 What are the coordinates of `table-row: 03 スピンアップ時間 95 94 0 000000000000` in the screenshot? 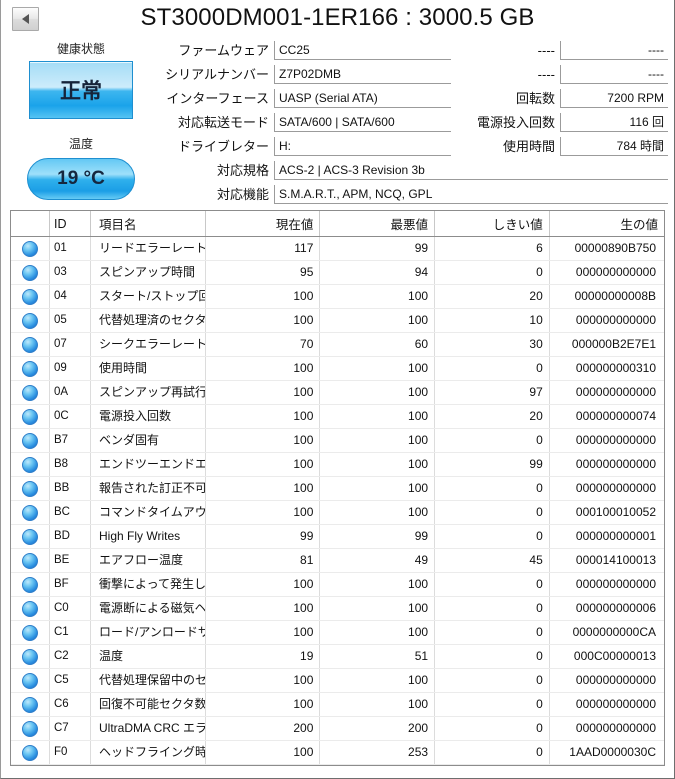 It's located at (337, 272).